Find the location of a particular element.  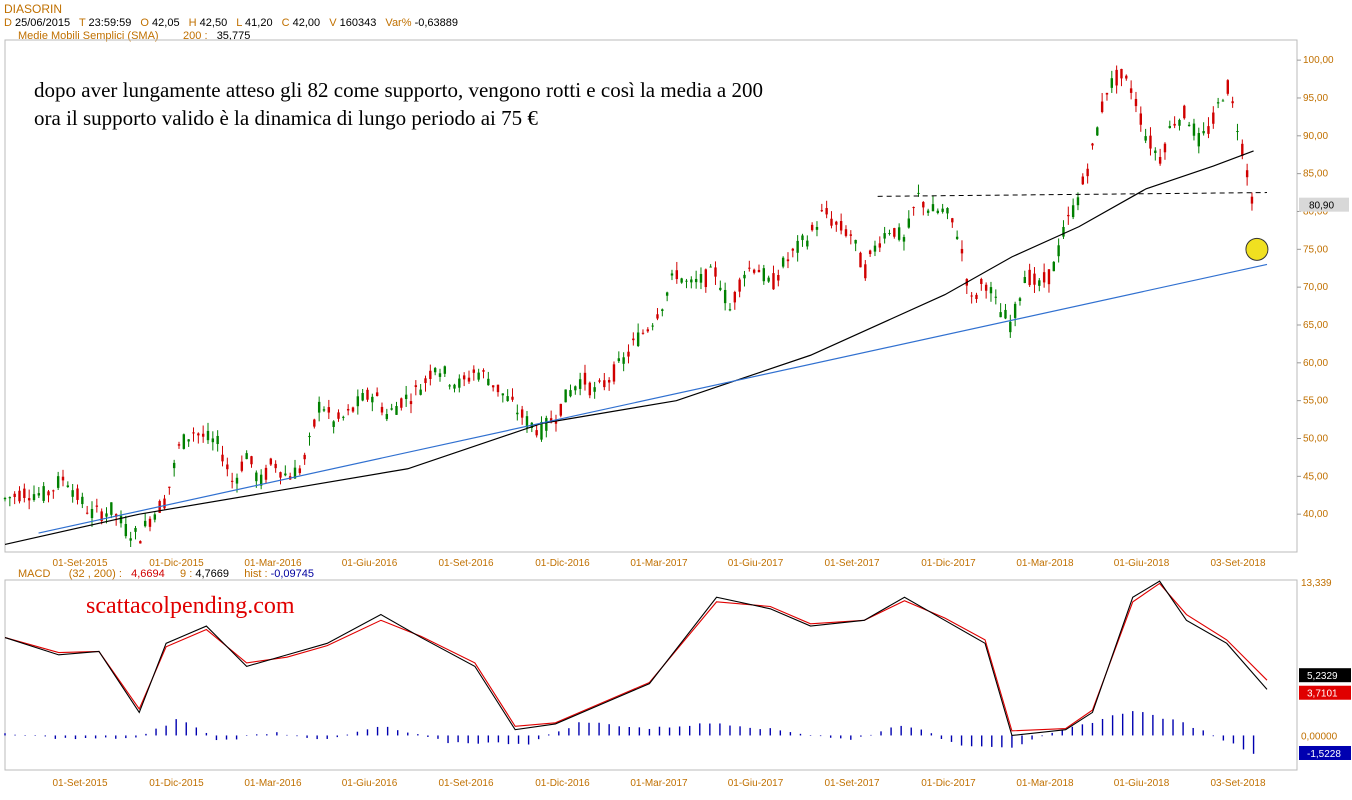

last-price-label: 80,90 is located at coordinates (1321, 206).